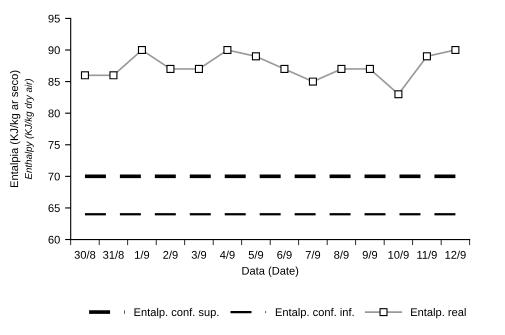  What do you see at coordinates (85, 254) in the screenshot?
I see `x-tick-label: 30/8` at bounding box center [85, 254].